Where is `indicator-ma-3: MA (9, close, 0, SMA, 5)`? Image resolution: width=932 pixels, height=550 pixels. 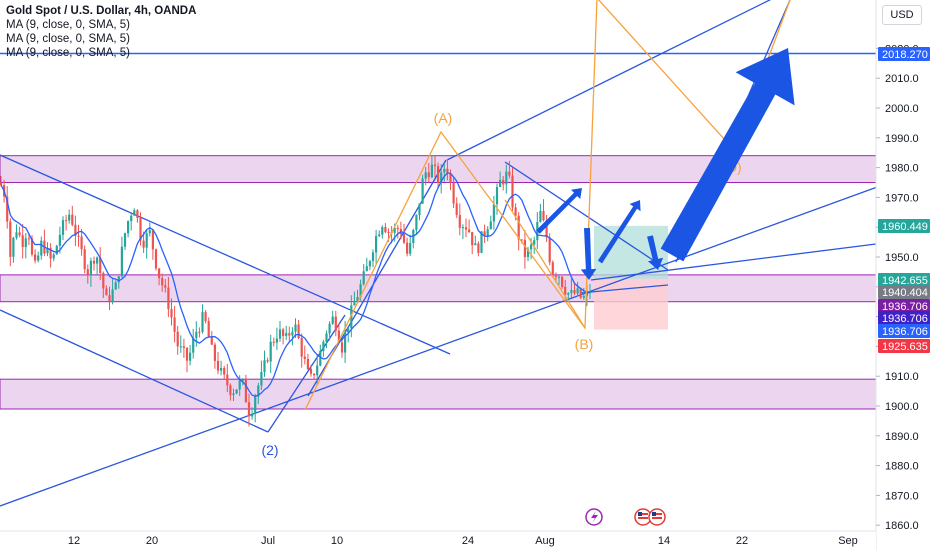
indicator-ma-3: MA (9, close, 0, SMA, 5) is located at coordinates (68, 53).